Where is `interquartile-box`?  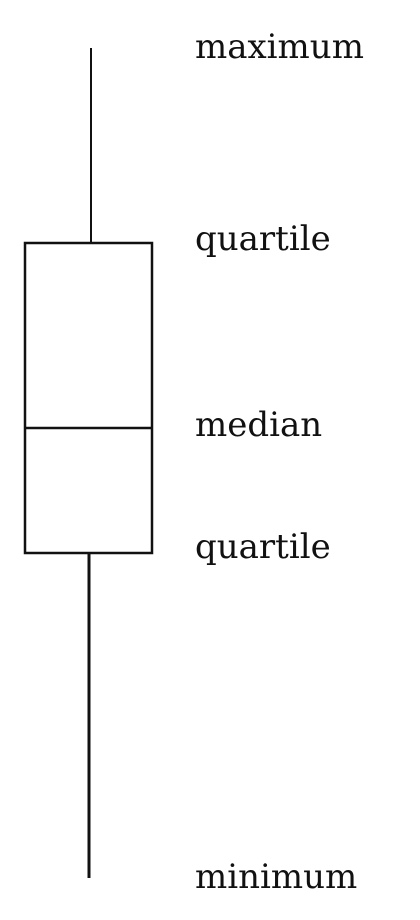
interquartile-box is located at coordinates (88, 398).